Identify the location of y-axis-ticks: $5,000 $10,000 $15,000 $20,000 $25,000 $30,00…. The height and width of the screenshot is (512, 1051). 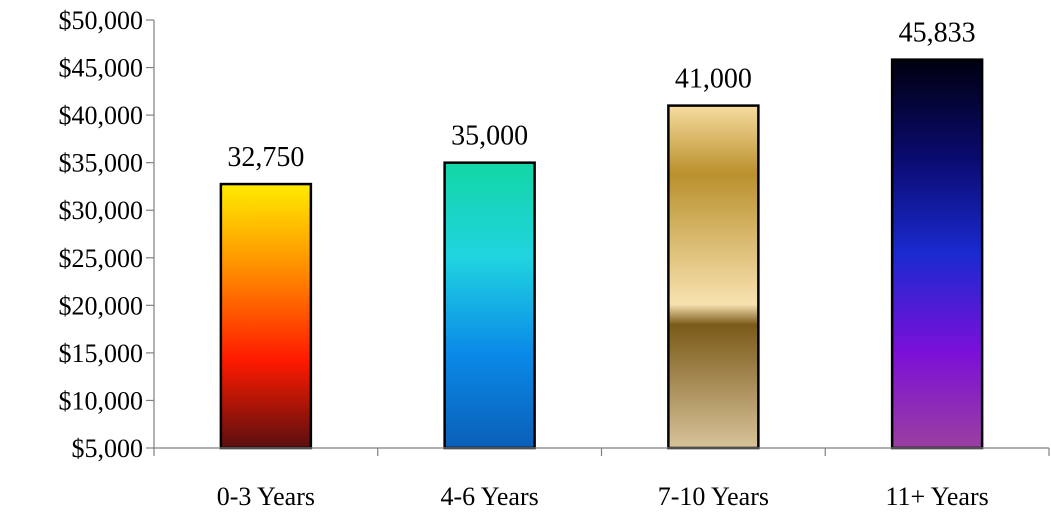
(106, 234).